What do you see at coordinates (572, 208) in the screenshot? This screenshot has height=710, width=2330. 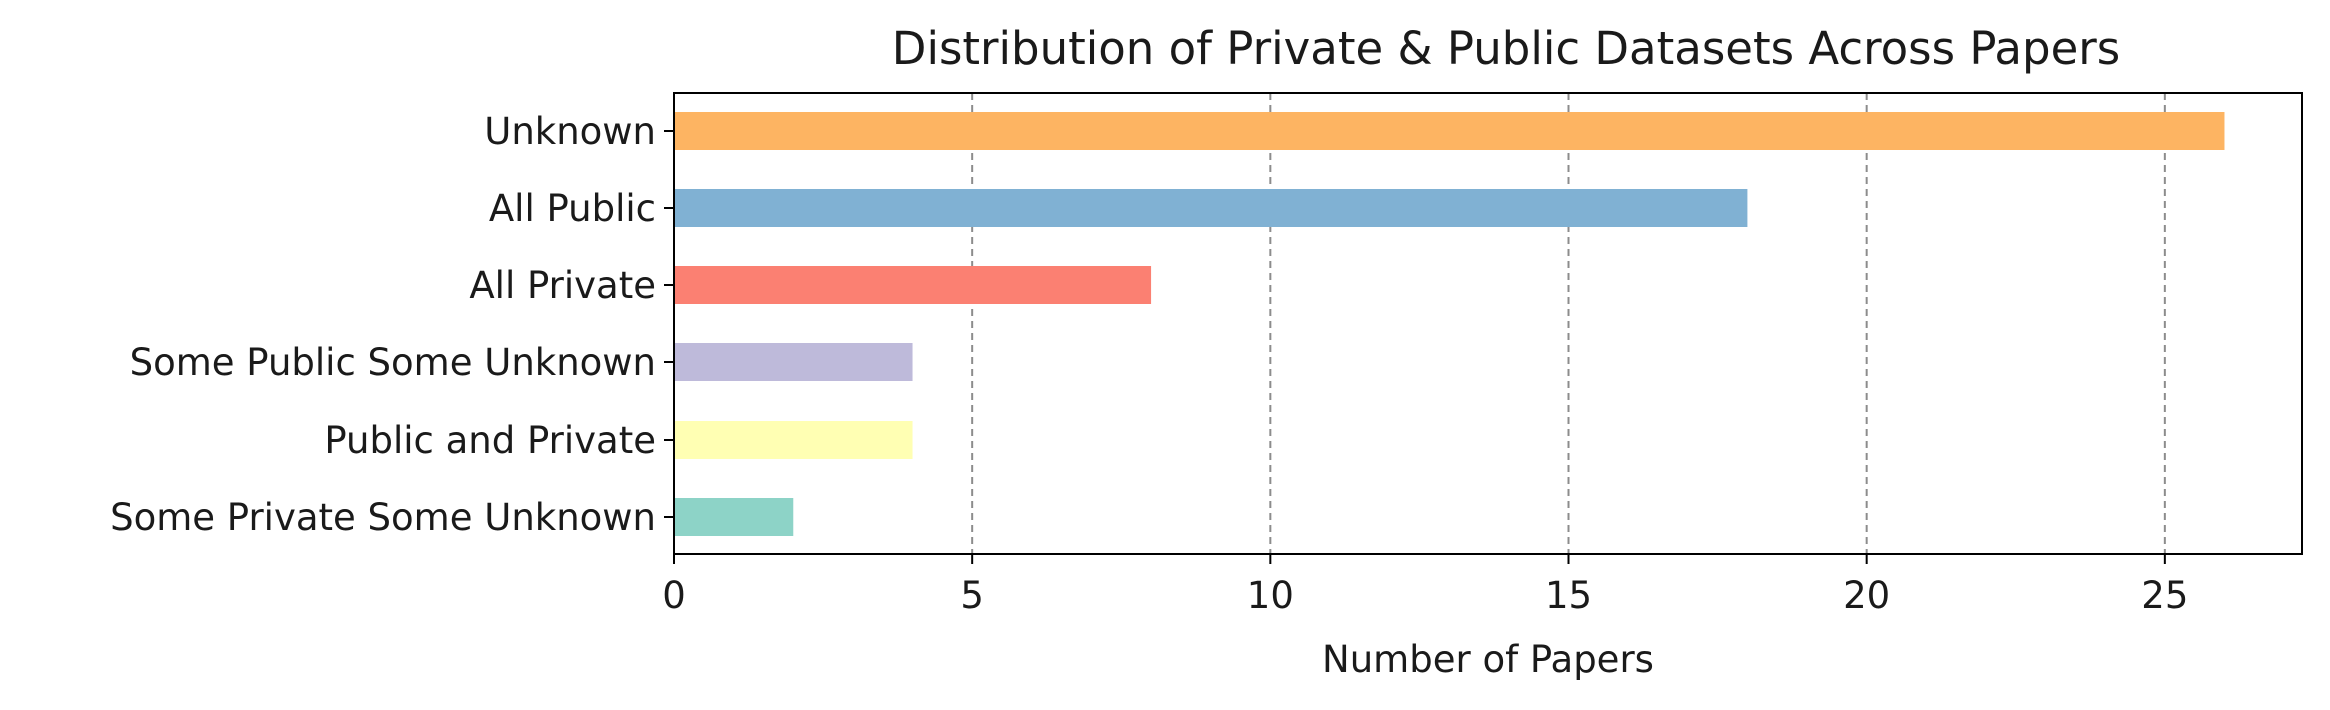 I see `y-tick-label-1: All Public` at bounding box center [572, 208].